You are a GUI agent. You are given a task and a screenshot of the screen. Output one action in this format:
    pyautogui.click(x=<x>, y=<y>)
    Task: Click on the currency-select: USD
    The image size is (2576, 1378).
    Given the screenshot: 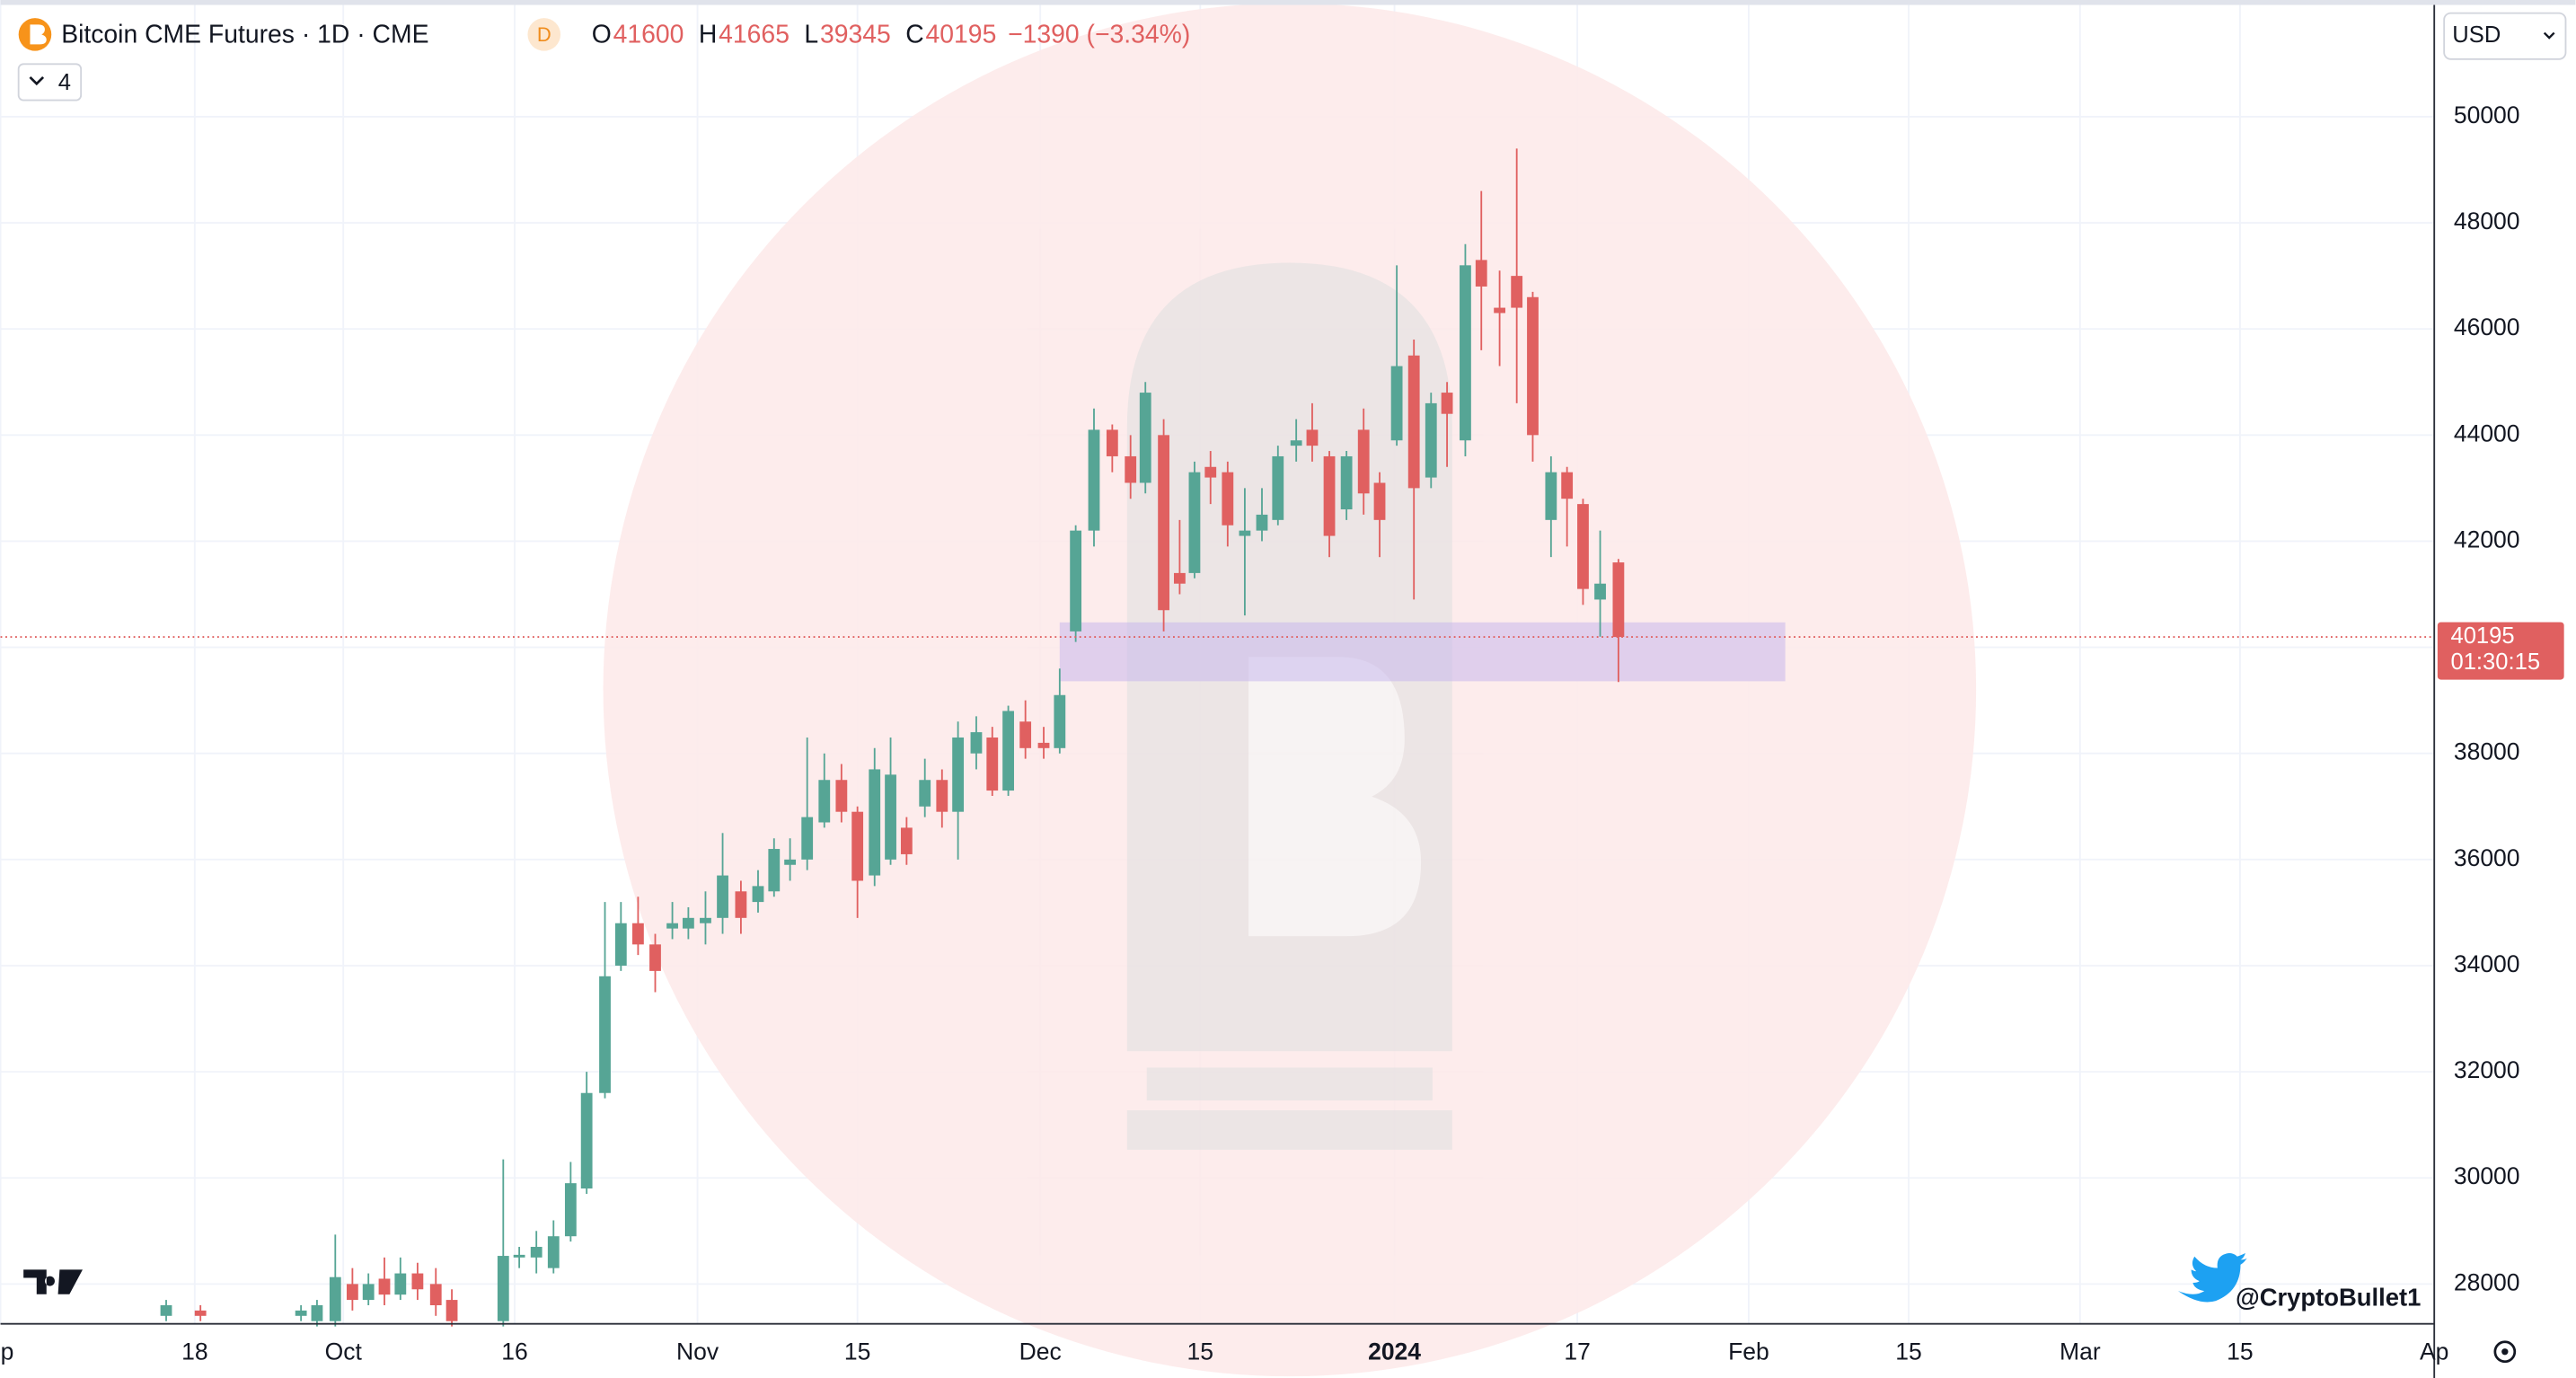 What is the action you would take?
    pyautogui.click(x=2505, y=36)
    